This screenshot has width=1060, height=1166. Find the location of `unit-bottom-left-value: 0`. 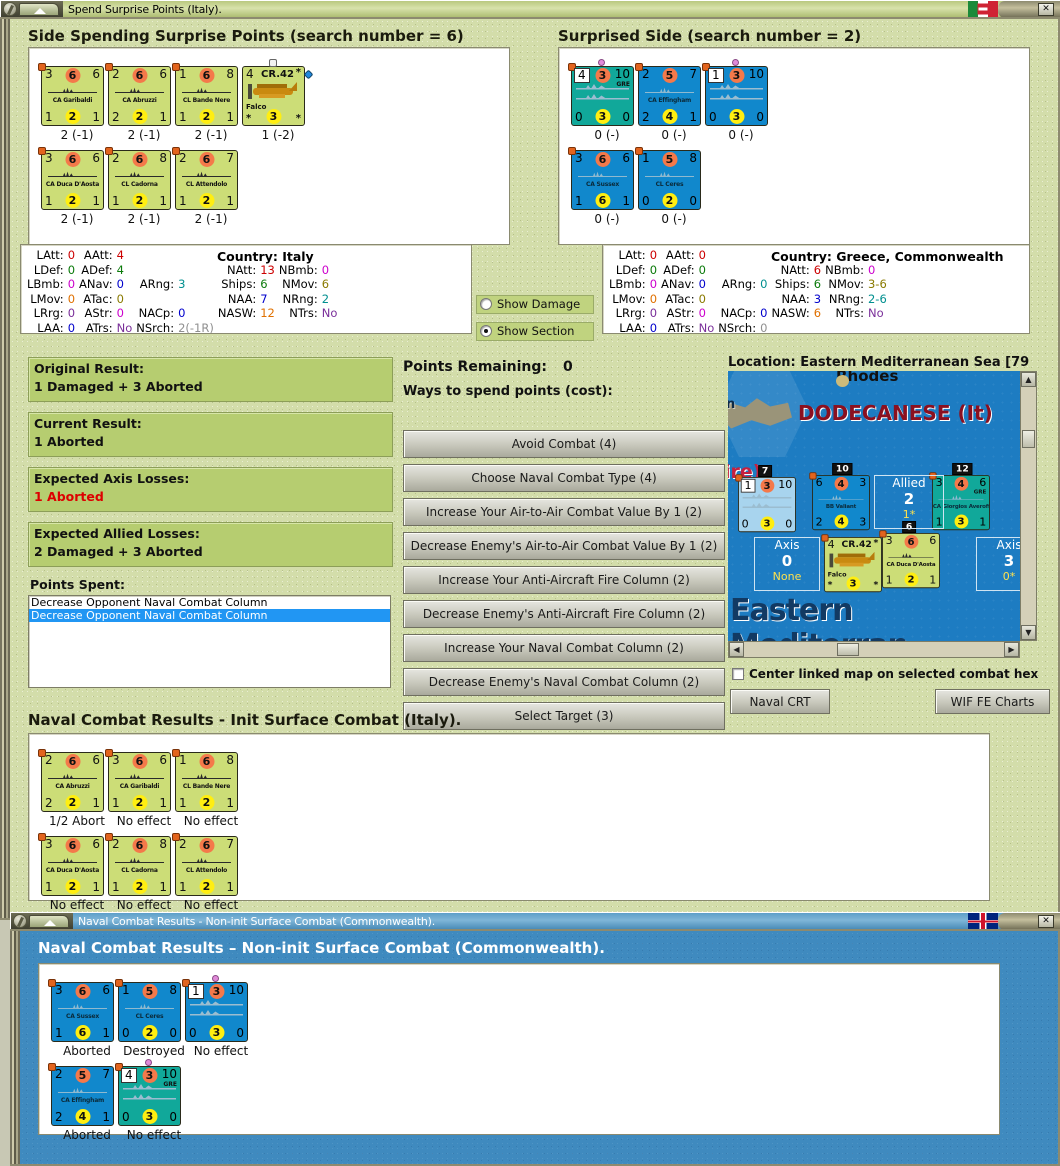

unit-bottom-left-value: 0 is located at coordinates (193, 1033).